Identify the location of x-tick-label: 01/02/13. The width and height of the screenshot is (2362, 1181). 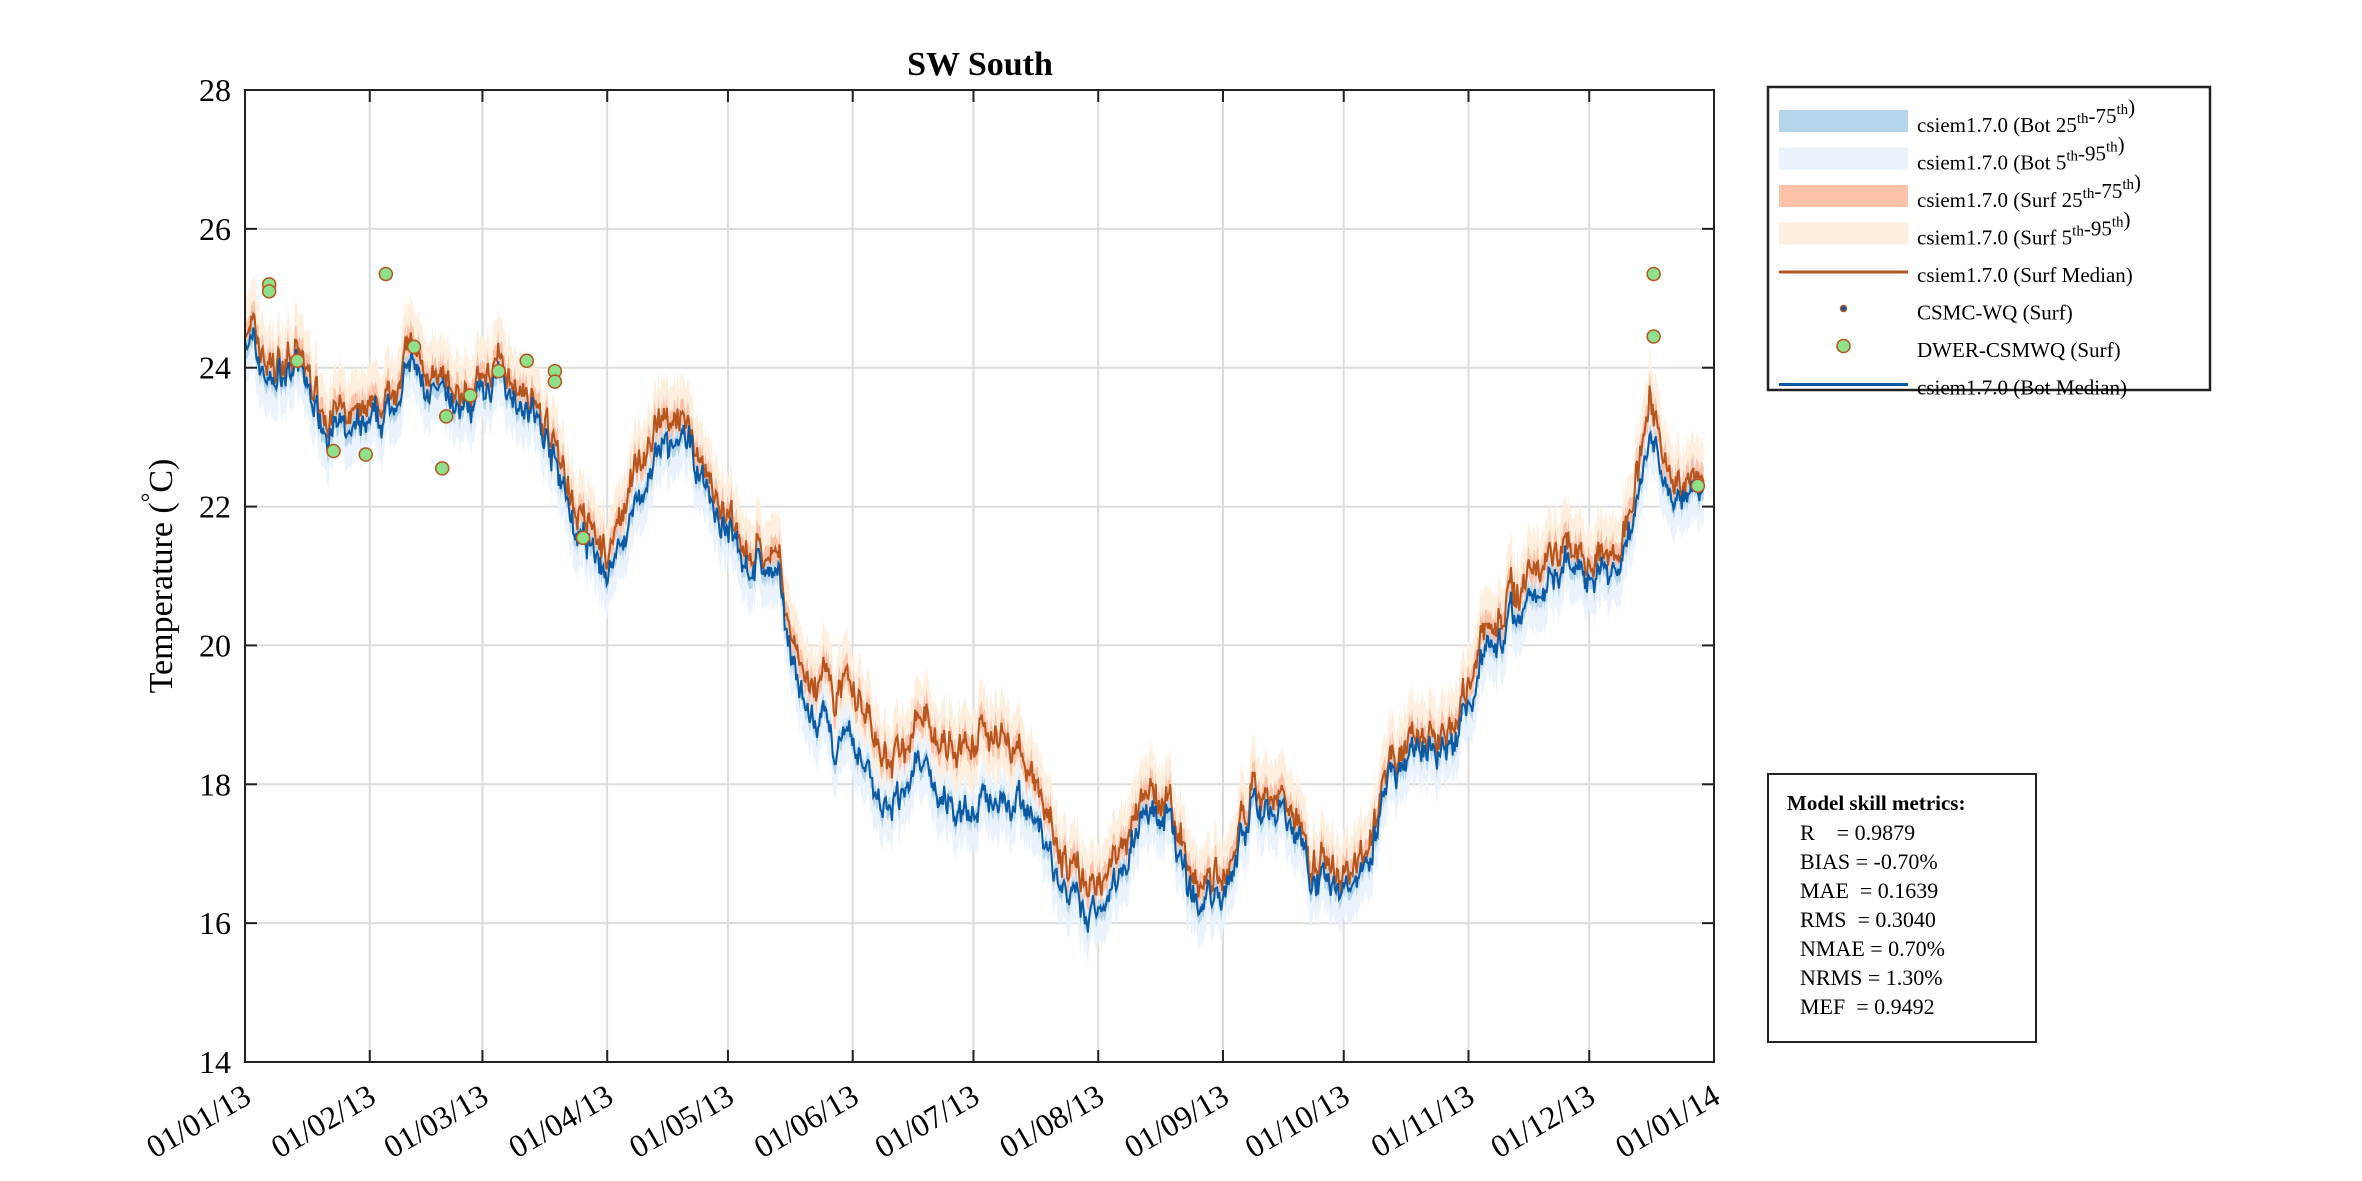
(323, 1121).